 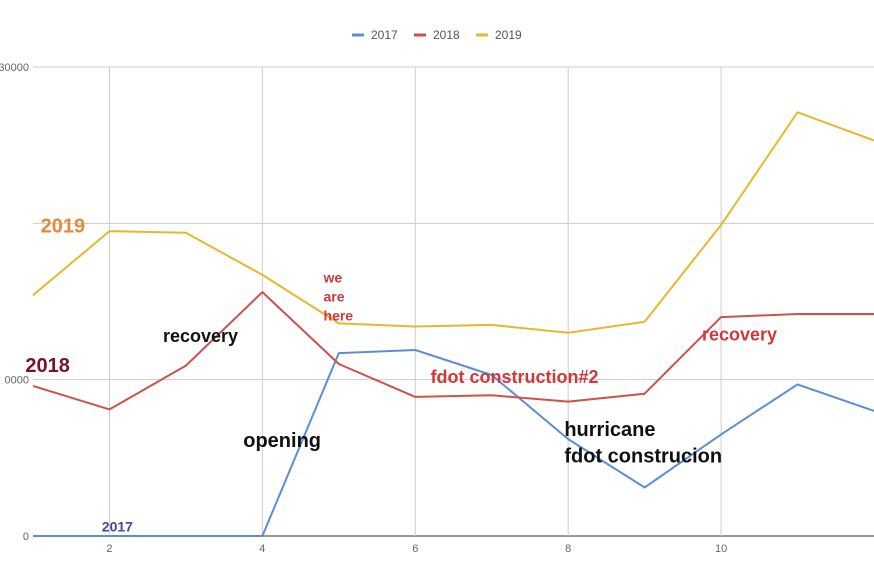 I want to click on x-tick-label: 10, so click(x=721, y=549).